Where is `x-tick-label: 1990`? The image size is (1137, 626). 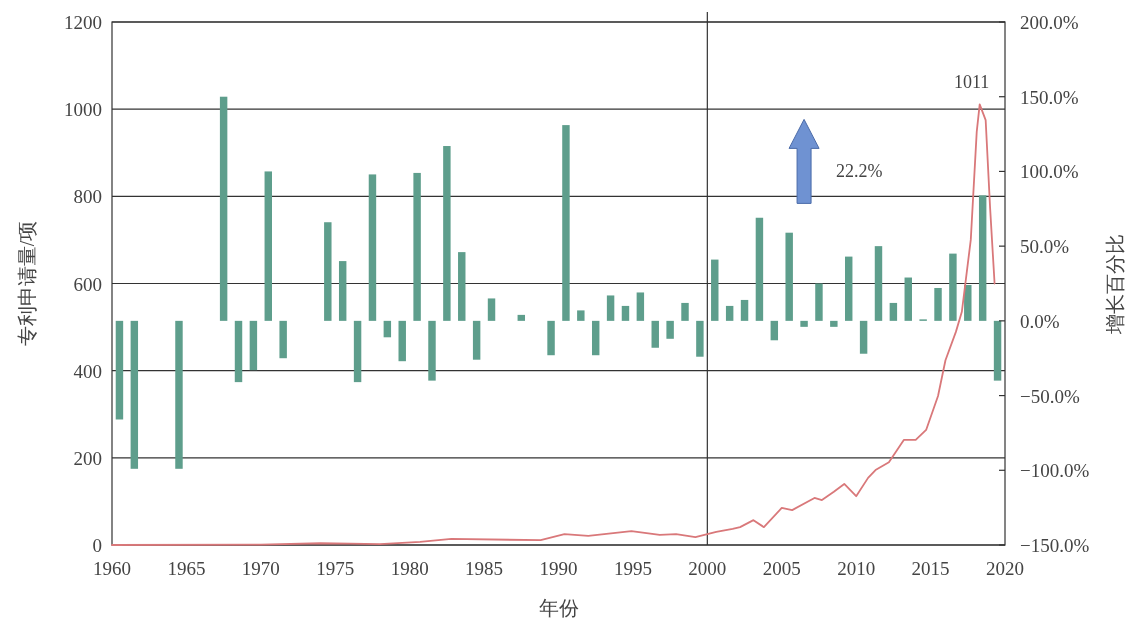 x-tick-label: 1990 is located at coordinates (558, 568).